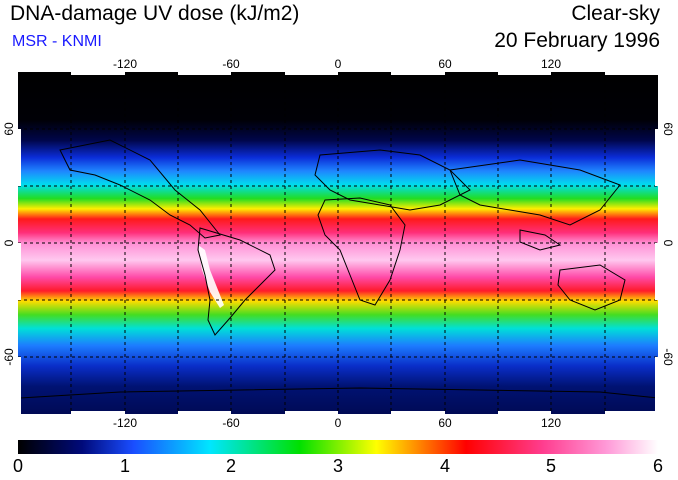 Image resolution: width=678 pixels, height=480 pixels. What do you see at coordinates (445, 423) in the screenshot?
I see `lon-tick-bottom: 60` at bounding box center [445, 423].